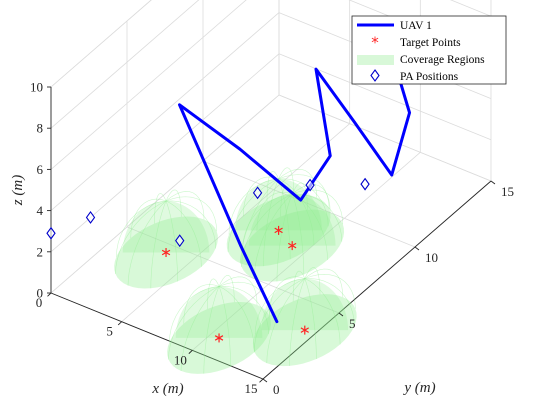  What do you see at coordinates (40, 210) in the screenshot?
I see `z-tick-label: 4` at bounding box center [40, 210].